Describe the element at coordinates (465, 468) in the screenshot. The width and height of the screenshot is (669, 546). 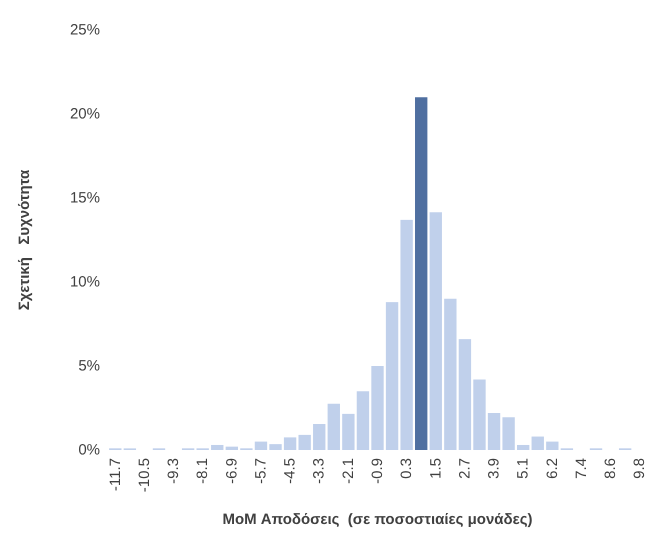
I see `x-tick-label: 2.7` at that location.